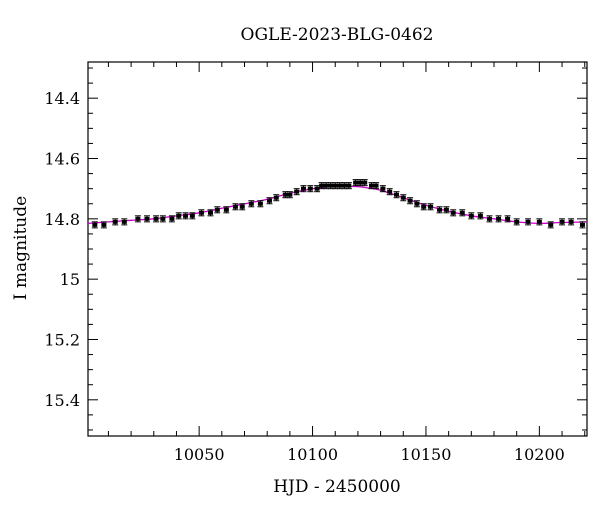  I want to click on y-tick-label: 15.4, so click(62, 400).